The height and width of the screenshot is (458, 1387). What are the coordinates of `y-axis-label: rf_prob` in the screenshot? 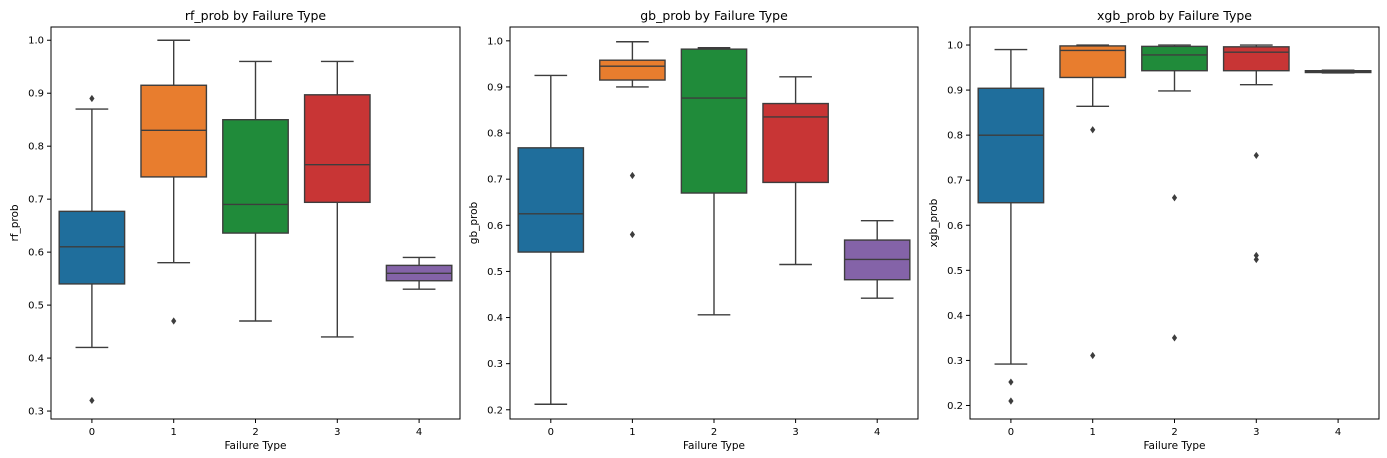 It's located at (15, 222).